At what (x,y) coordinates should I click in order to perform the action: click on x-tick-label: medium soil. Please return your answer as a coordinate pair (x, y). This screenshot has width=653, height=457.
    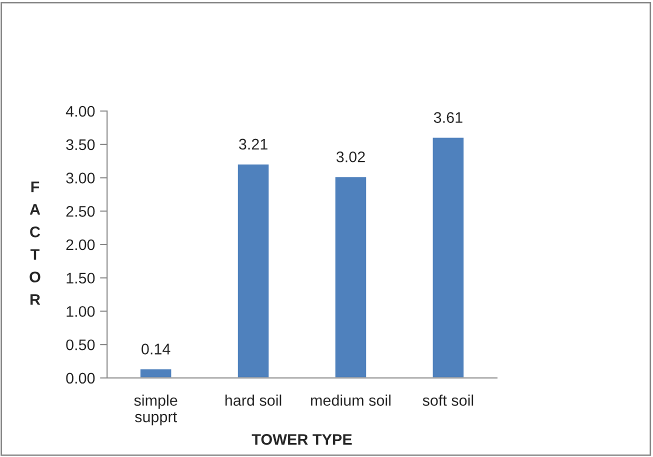
    Looking at the image, I should click on (350, 400).